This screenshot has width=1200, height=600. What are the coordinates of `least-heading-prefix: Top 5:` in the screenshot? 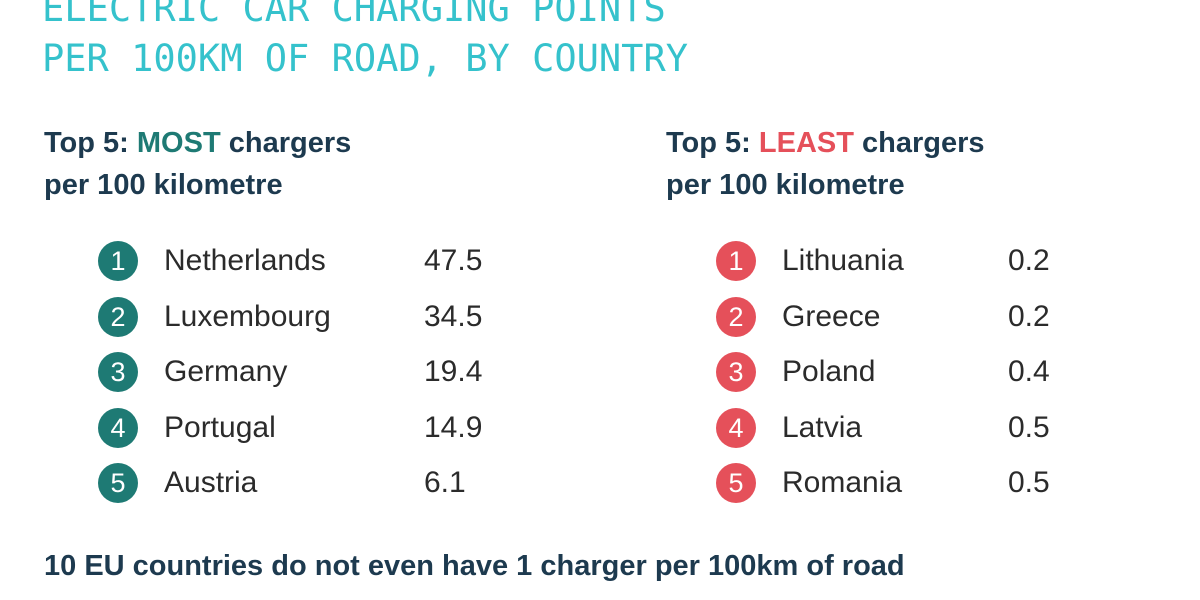 It's located at (712, 143).